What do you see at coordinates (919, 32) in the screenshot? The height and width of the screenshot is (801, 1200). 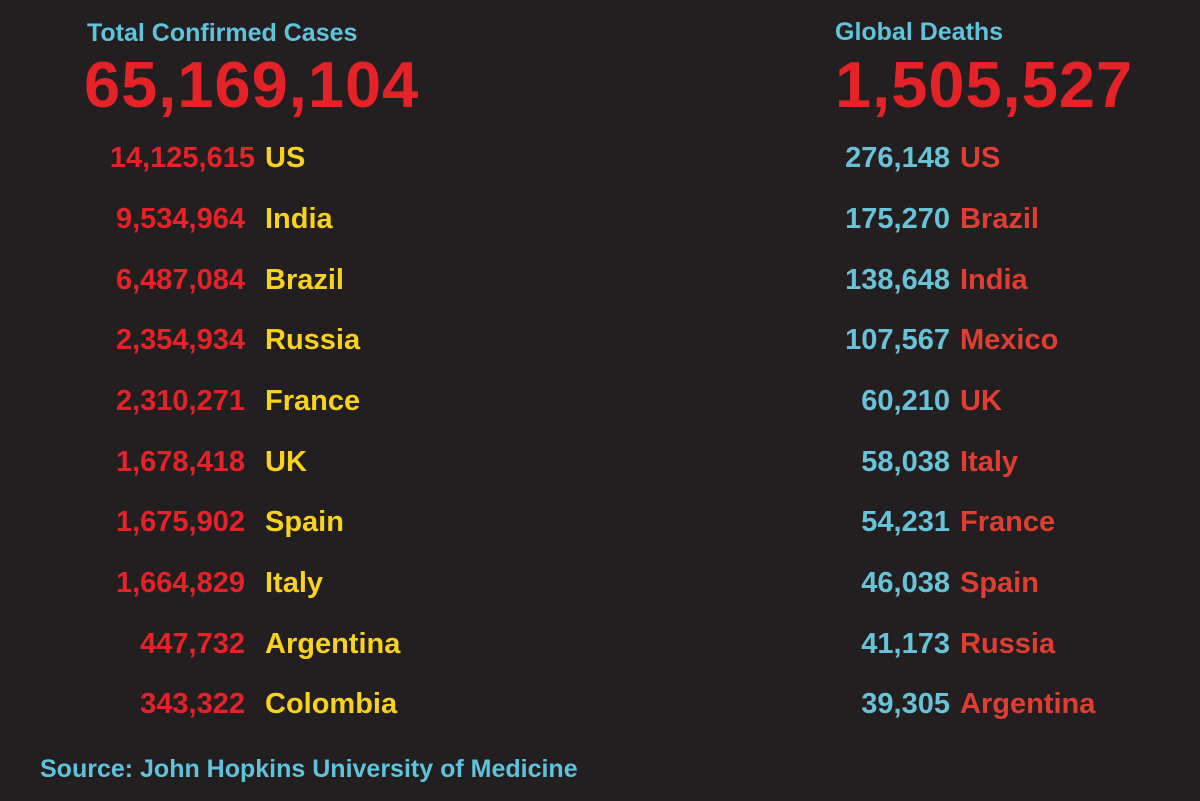 I see `global-deaths-heading: Global Deaths` at bounding box center [919, 32].